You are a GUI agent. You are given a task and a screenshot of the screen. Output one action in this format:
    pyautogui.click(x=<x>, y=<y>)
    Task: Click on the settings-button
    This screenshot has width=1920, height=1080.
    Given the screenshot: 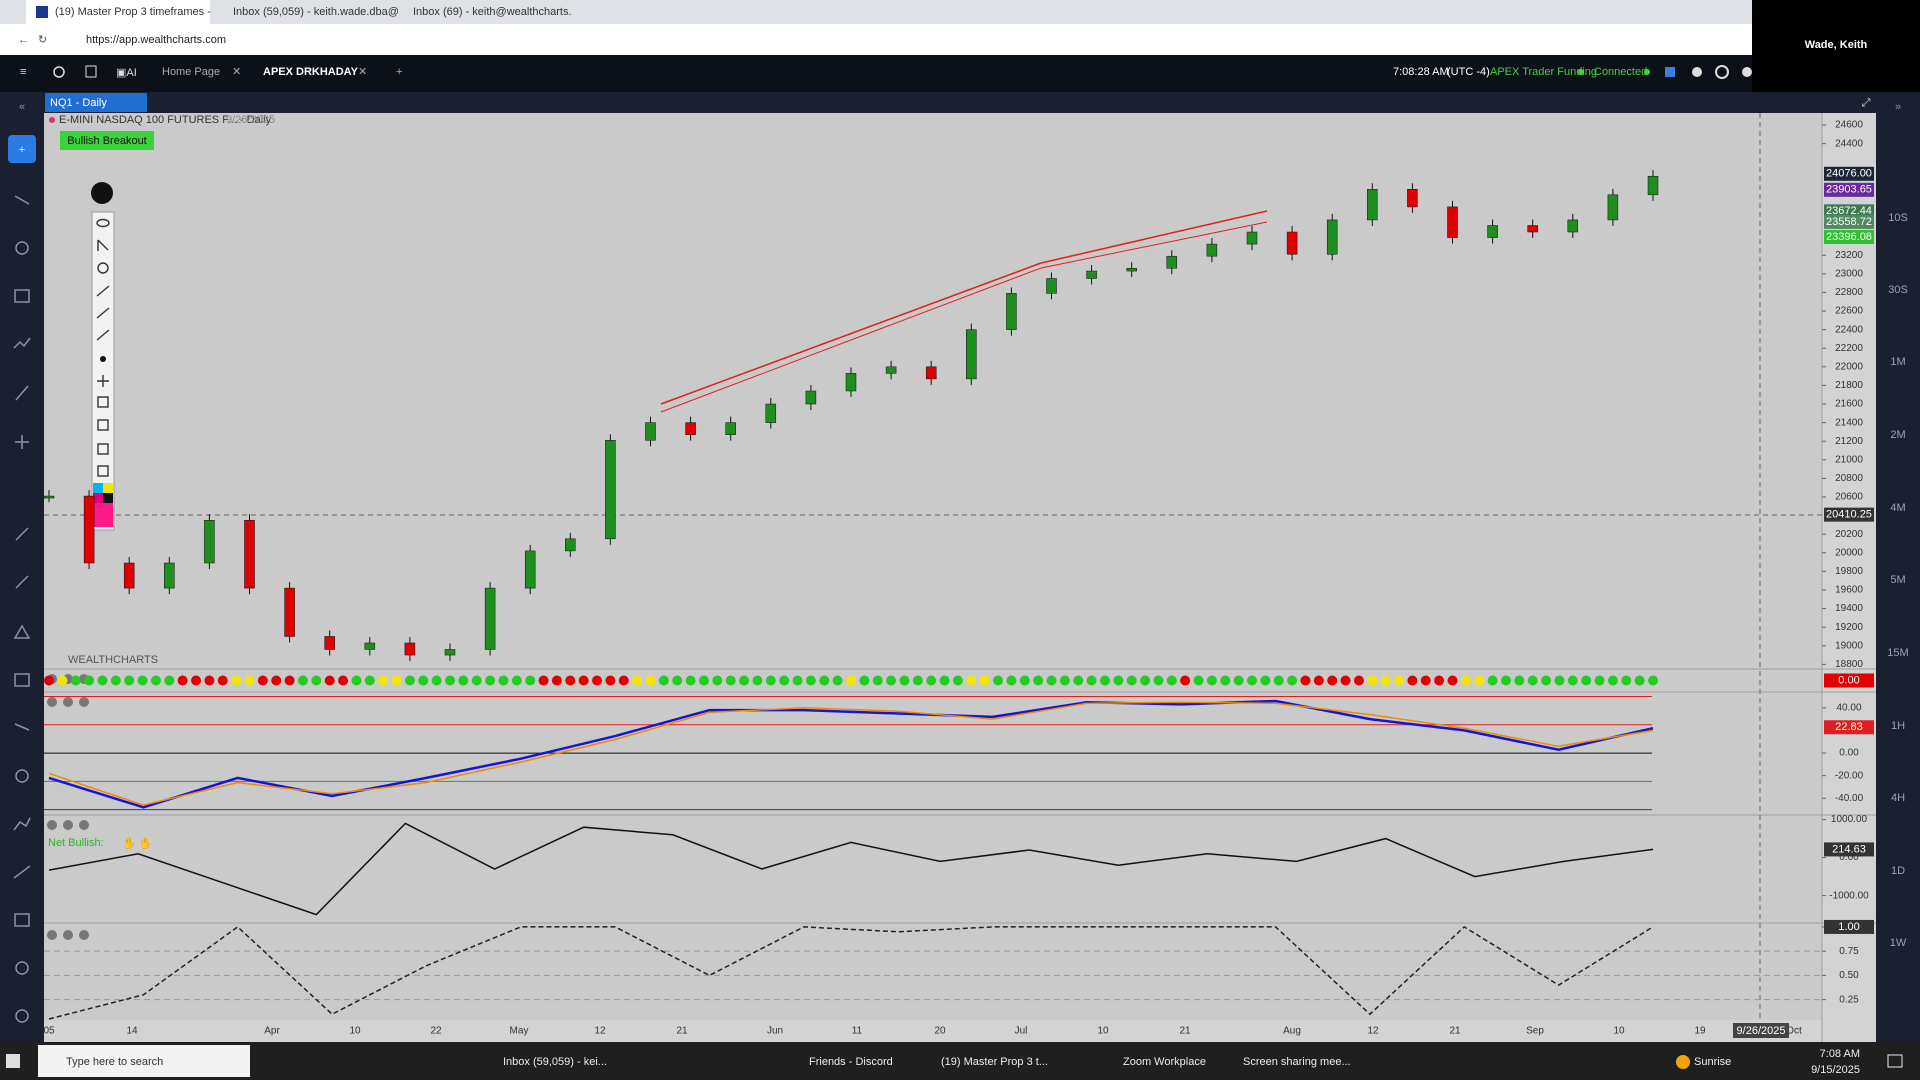 What is the action you would take?
    pyautogui.click(x=1722, y=72)
    